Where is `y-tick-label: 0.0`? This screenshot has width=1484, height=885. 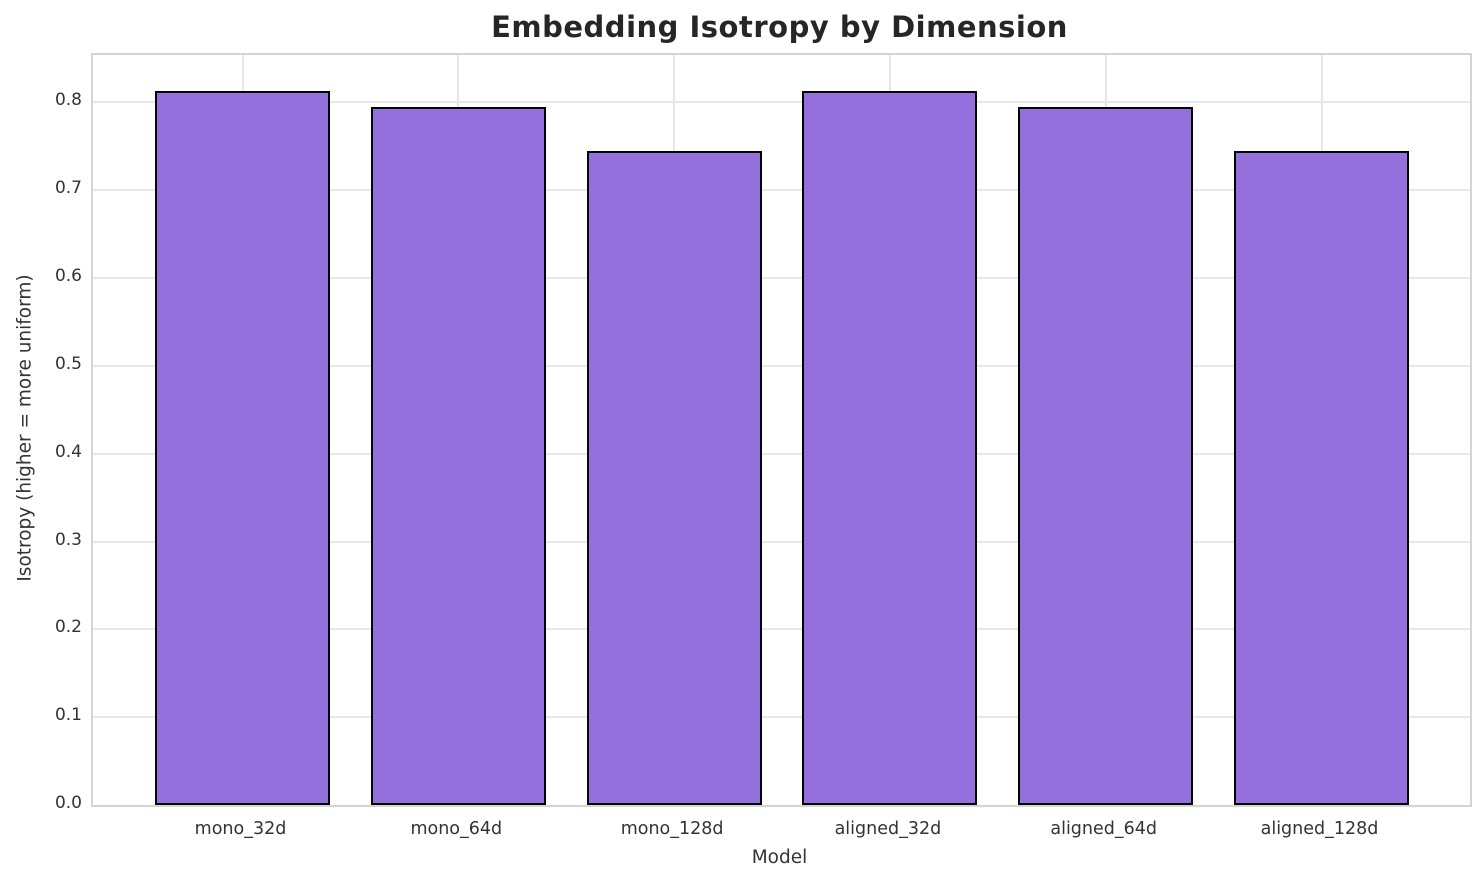
y-tick-label: 0.0 is located at coordinates (68, 803).